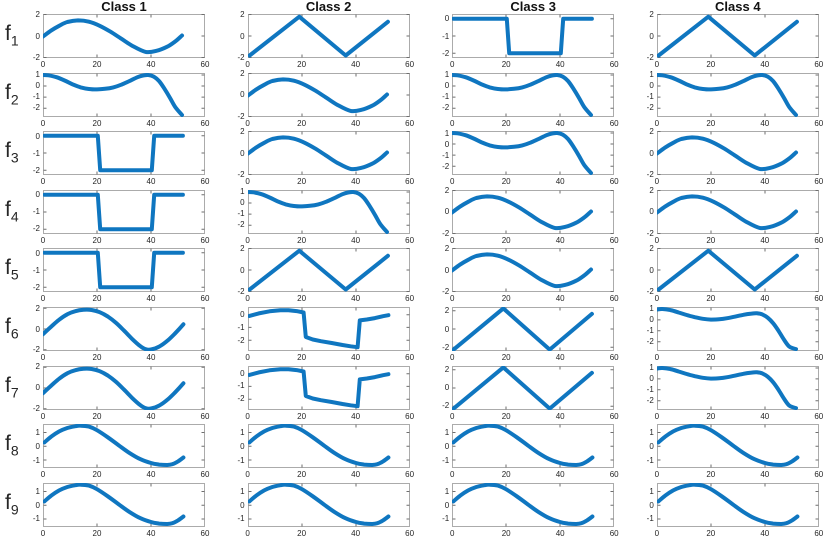  What do you see at coordinates (14, 98) in the screenshot?
I see `row-label-subscript: 2` at bounding box center [14, 98].